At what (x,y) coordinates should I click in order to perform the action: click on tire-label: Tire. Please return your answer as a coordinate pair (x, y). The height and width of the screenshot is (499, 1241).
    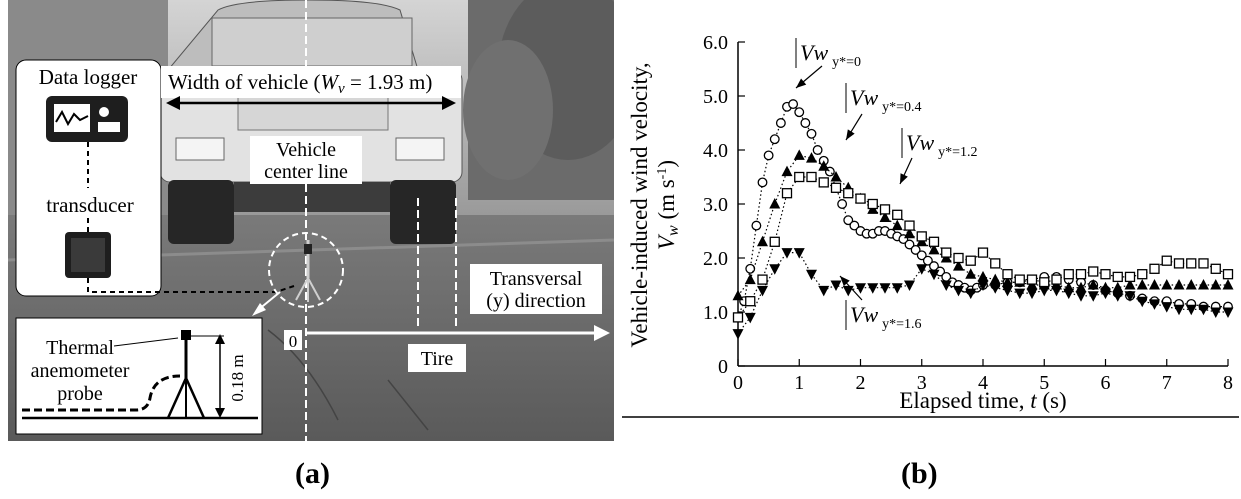
    Looking at the image, I should click on (437, 359).